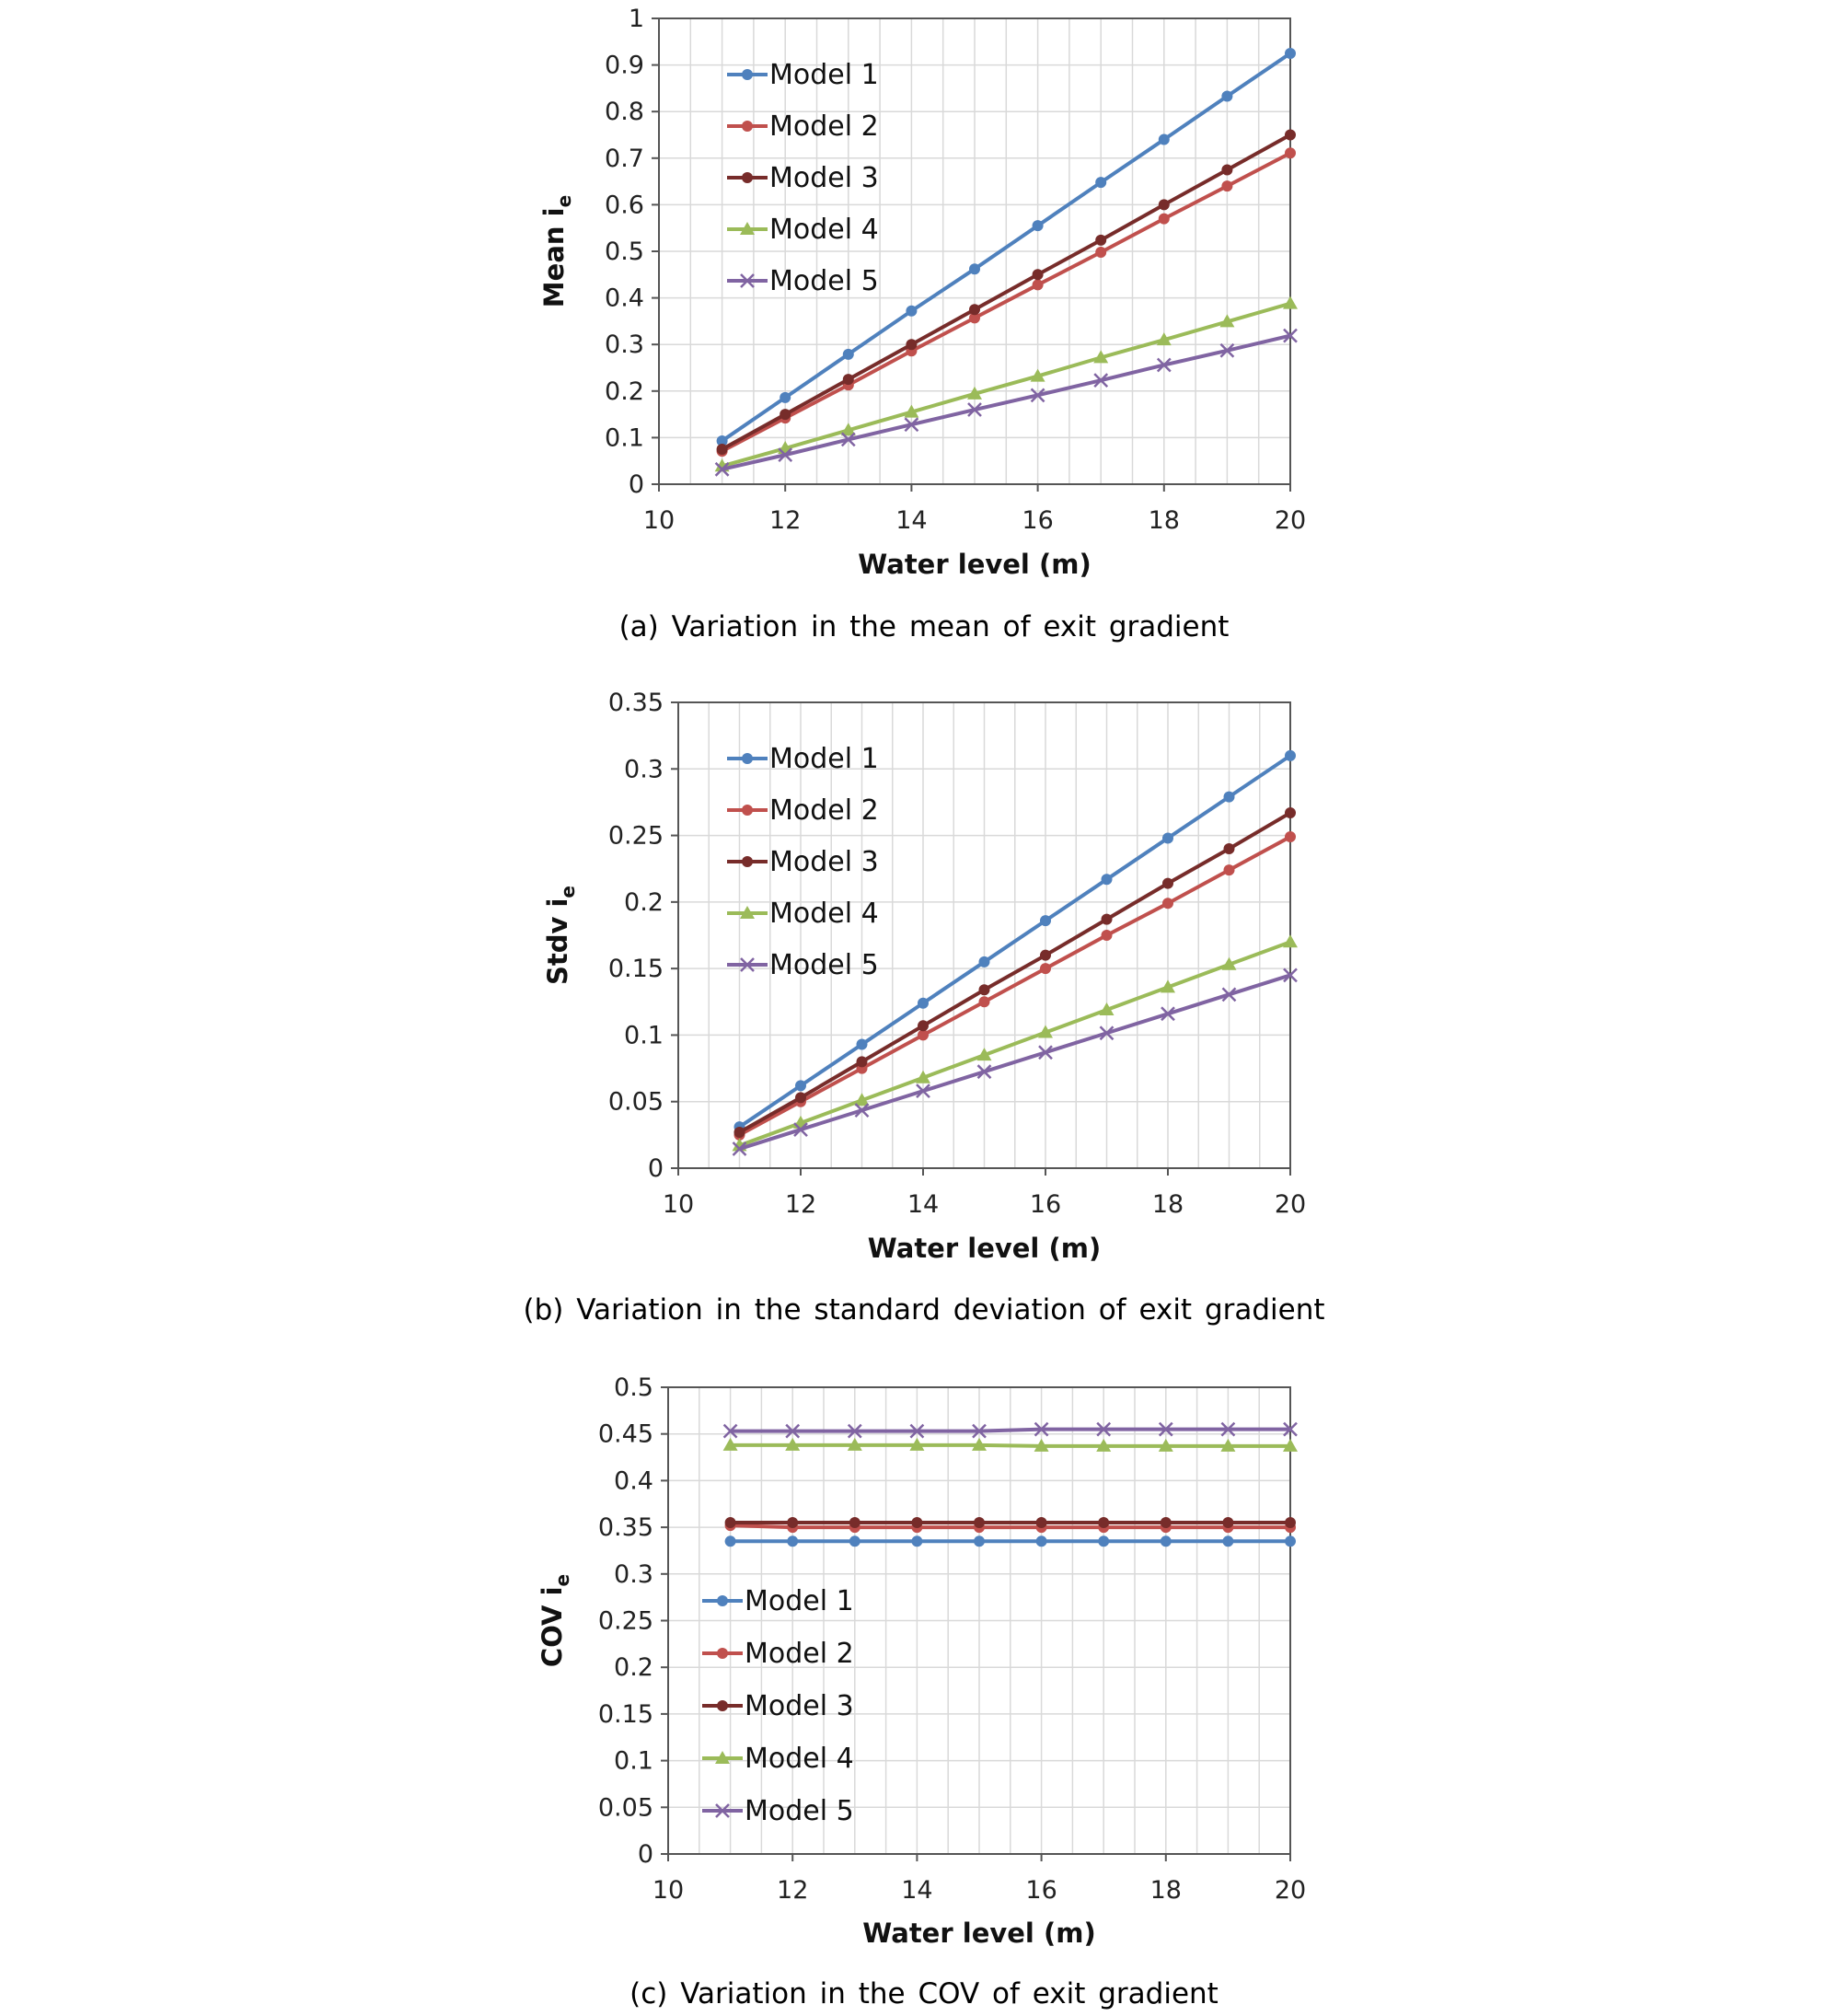 The height and width of the screenshot is (2016, 1848). I want to click on y-axis-ticks: 0 0.05 0.1 0.15 0.2 0.25 0.3 0.35, so click(643, 936).